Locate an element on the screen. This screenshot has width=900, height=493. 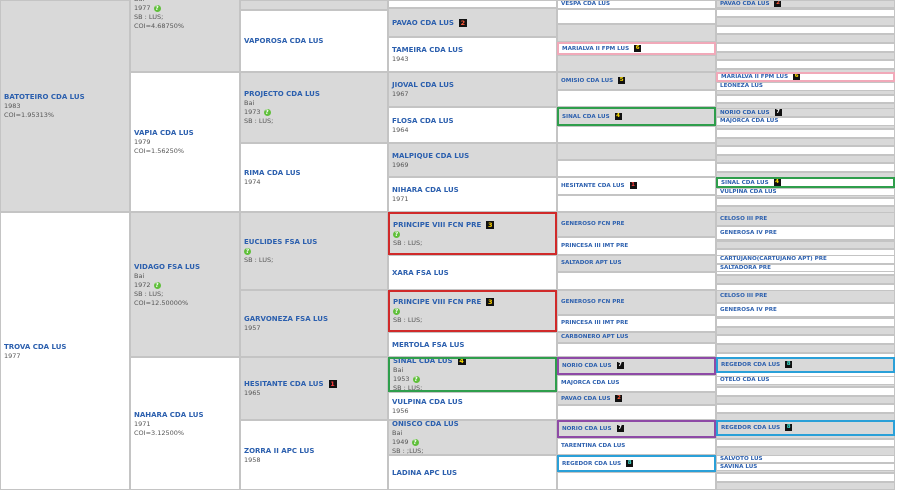
name-text: MERTOLA FSA LUS is located at coordinates (428, 344).